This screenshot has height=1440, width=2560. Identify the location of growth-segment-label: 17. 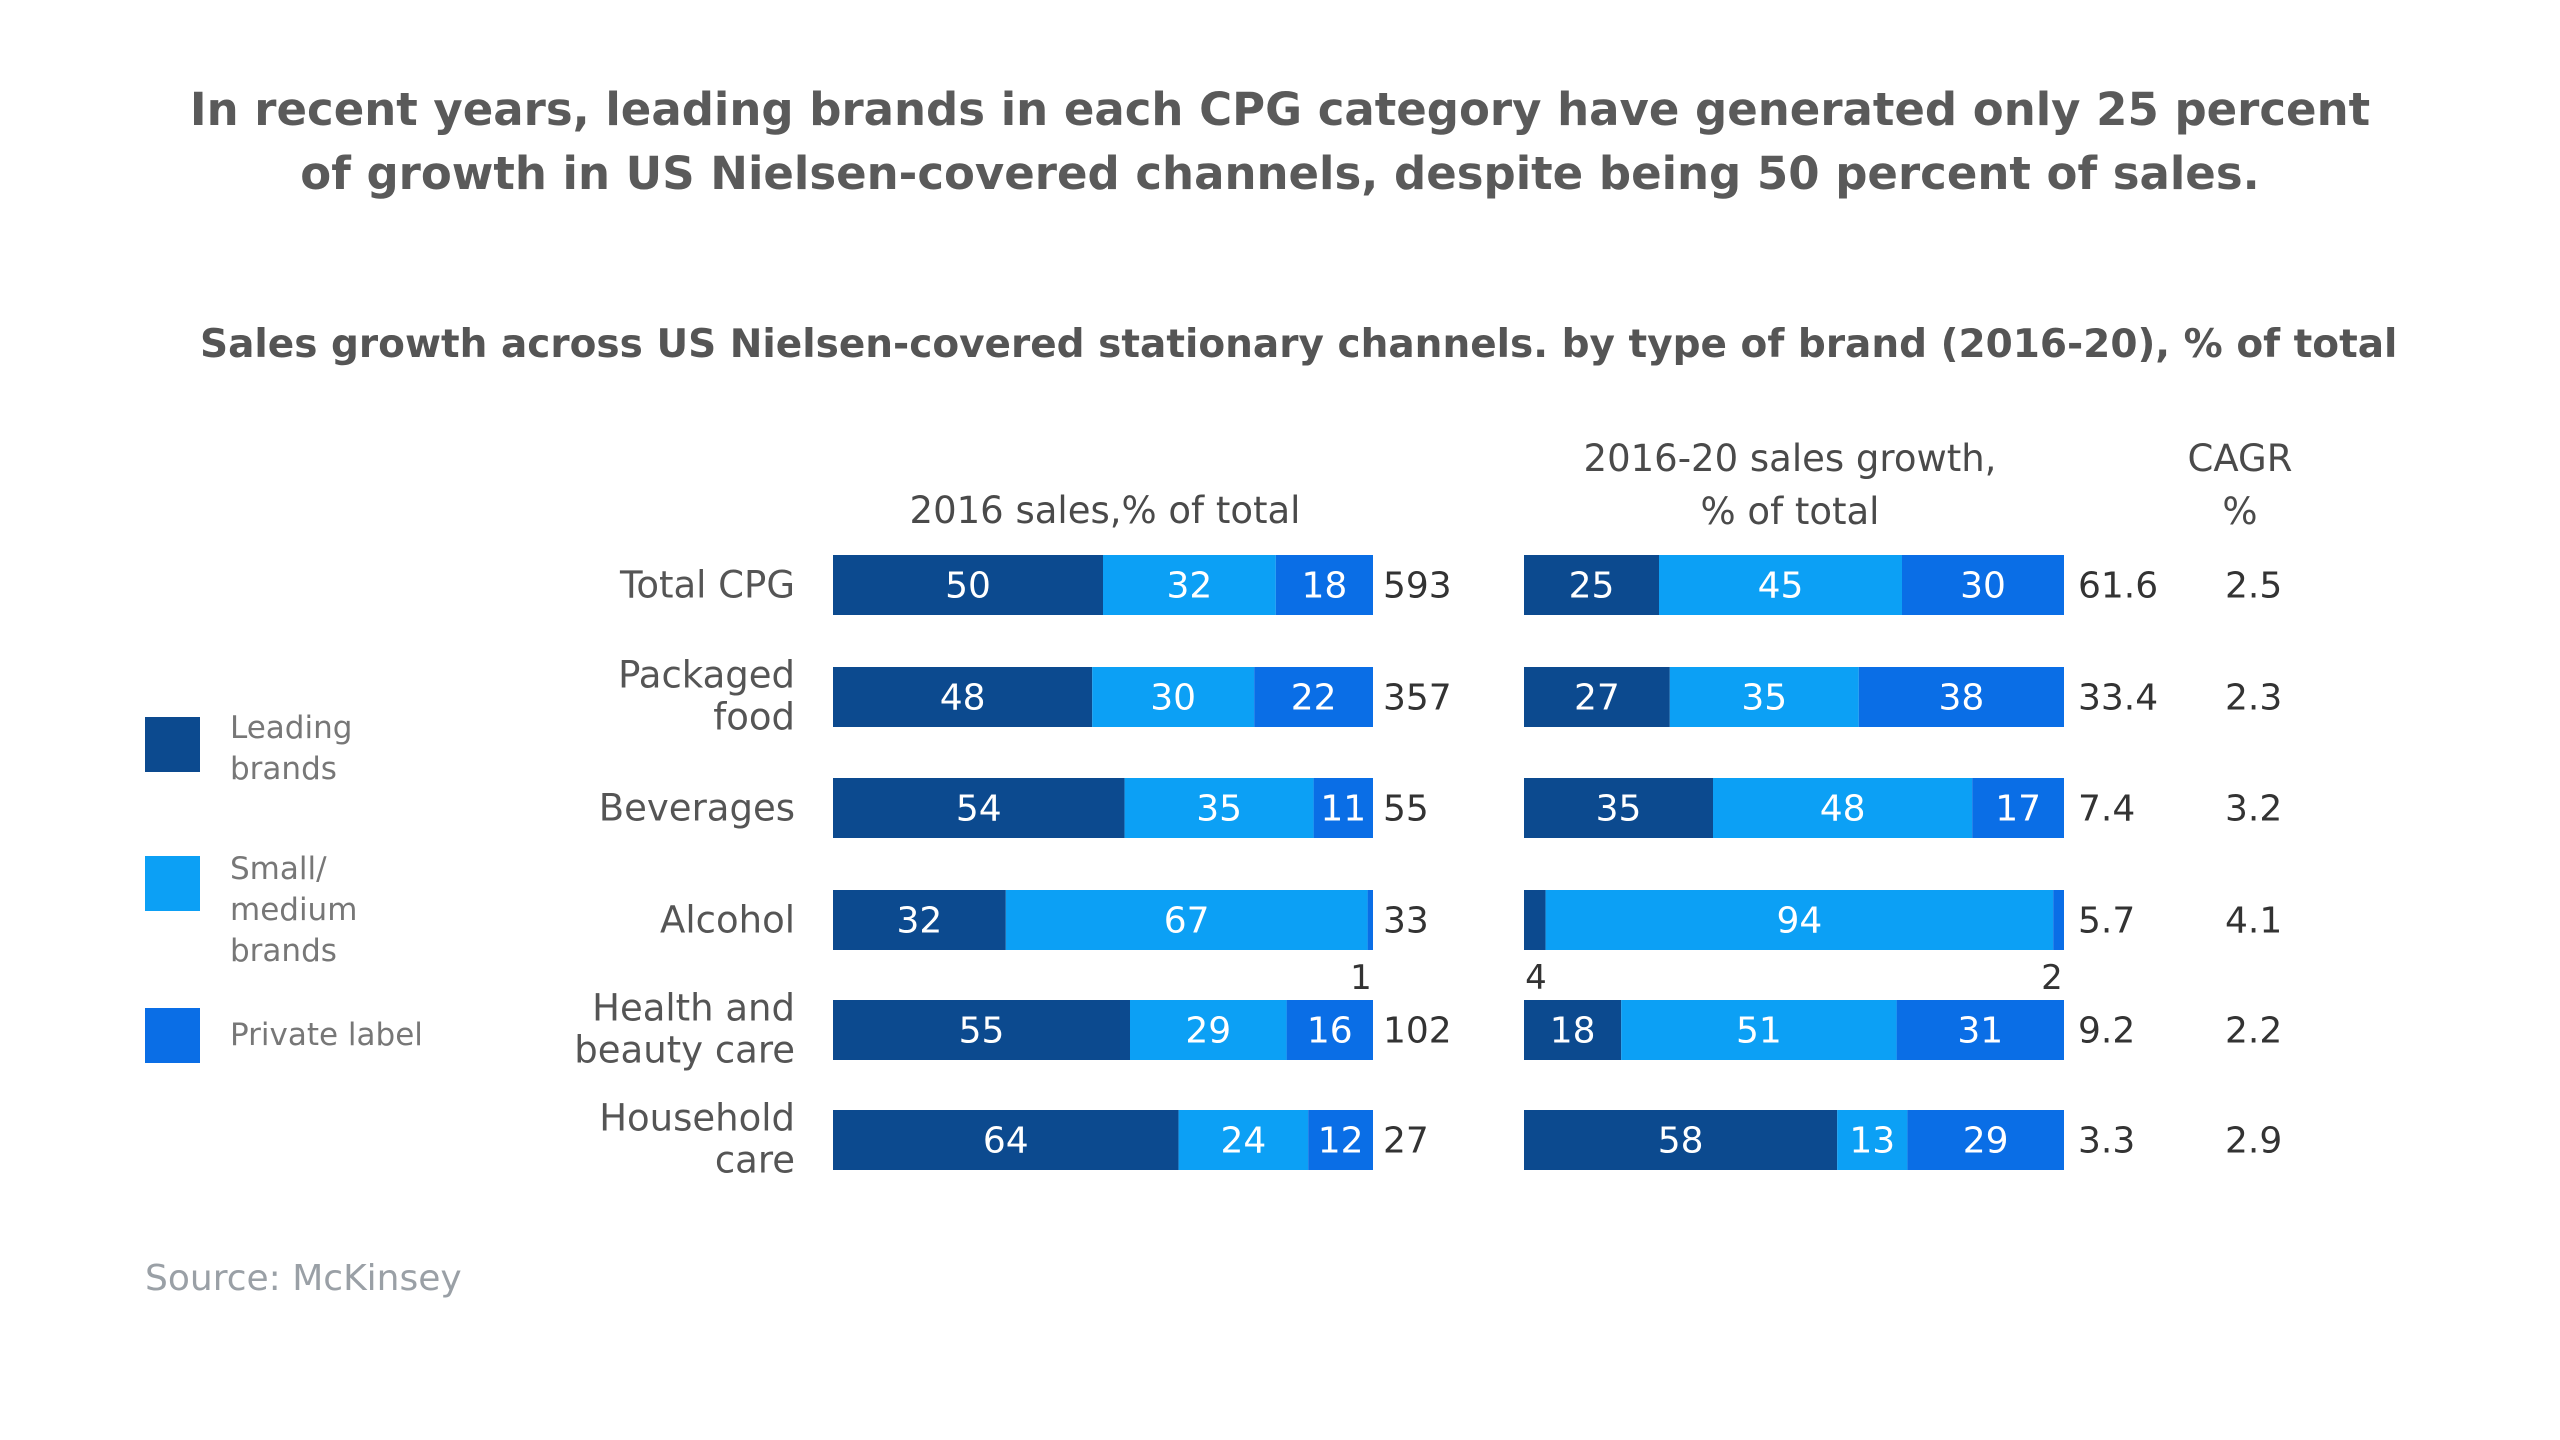
(2018, 809).